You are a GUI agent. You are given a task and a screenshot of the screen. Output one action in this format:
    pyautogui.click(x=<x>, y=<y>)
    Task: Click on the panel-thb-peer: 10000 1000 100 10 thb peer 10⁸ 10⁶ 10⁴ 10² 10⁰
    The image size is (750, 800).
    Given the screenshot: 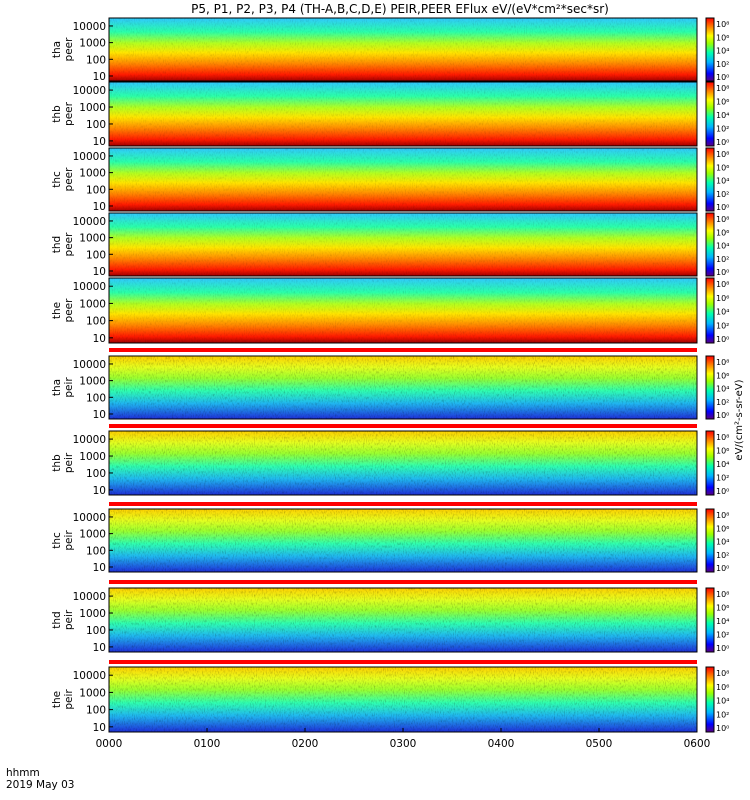 What is the action you would take?
    pyautogui.click(x=390, y=114)
    